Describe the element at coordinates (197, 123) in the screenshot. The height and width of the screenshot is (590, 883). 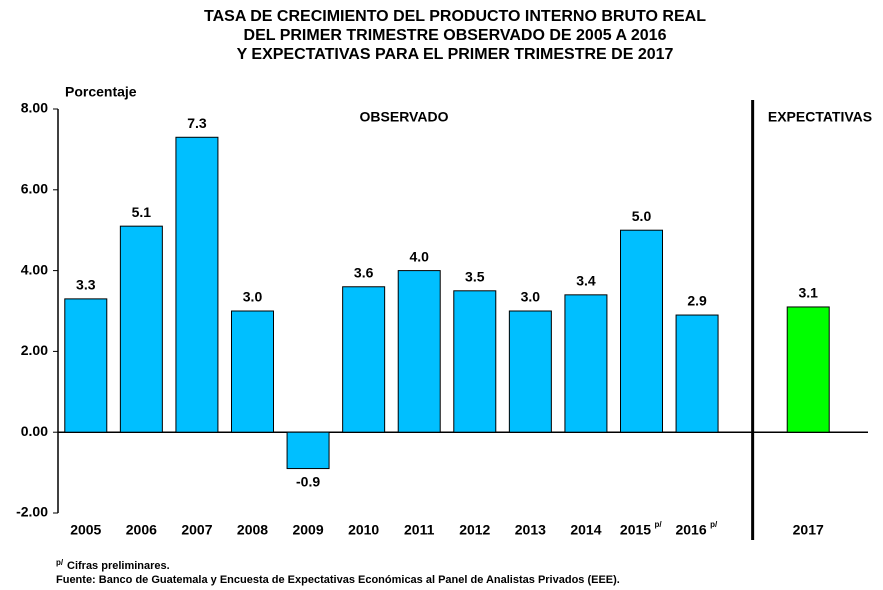
I see `data-label: 7.3` at that location.